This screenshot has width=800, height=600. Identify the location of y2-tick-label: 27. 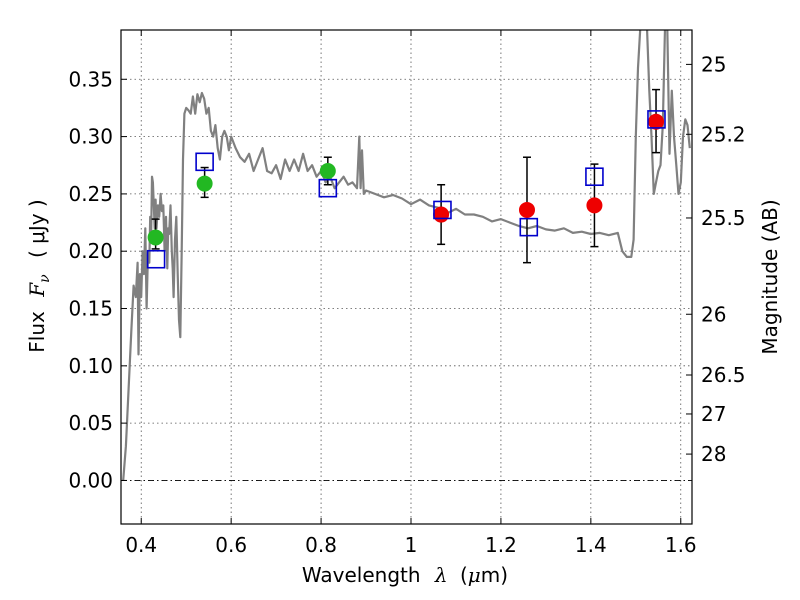
(713, 414).